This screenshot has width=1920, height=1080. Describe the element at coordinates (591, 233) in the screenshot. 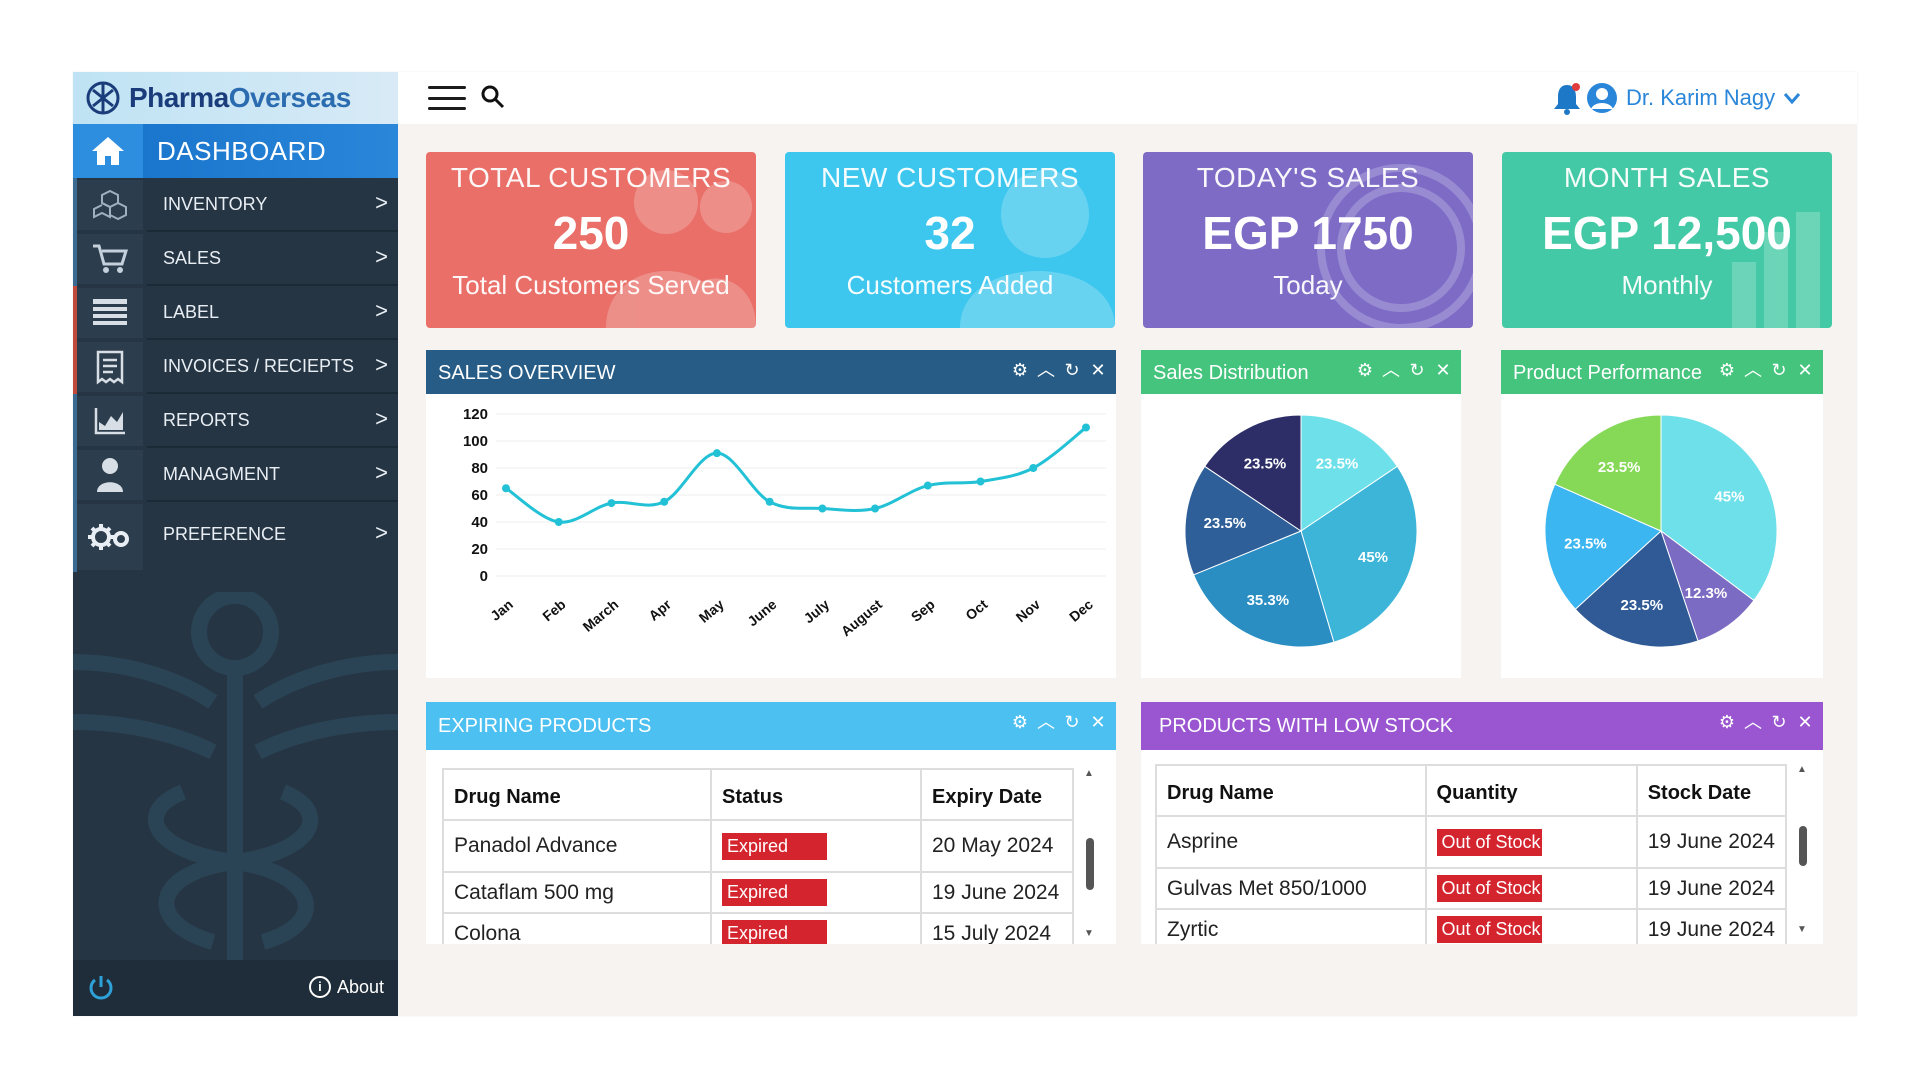

I see `card-value: 250` at that location.